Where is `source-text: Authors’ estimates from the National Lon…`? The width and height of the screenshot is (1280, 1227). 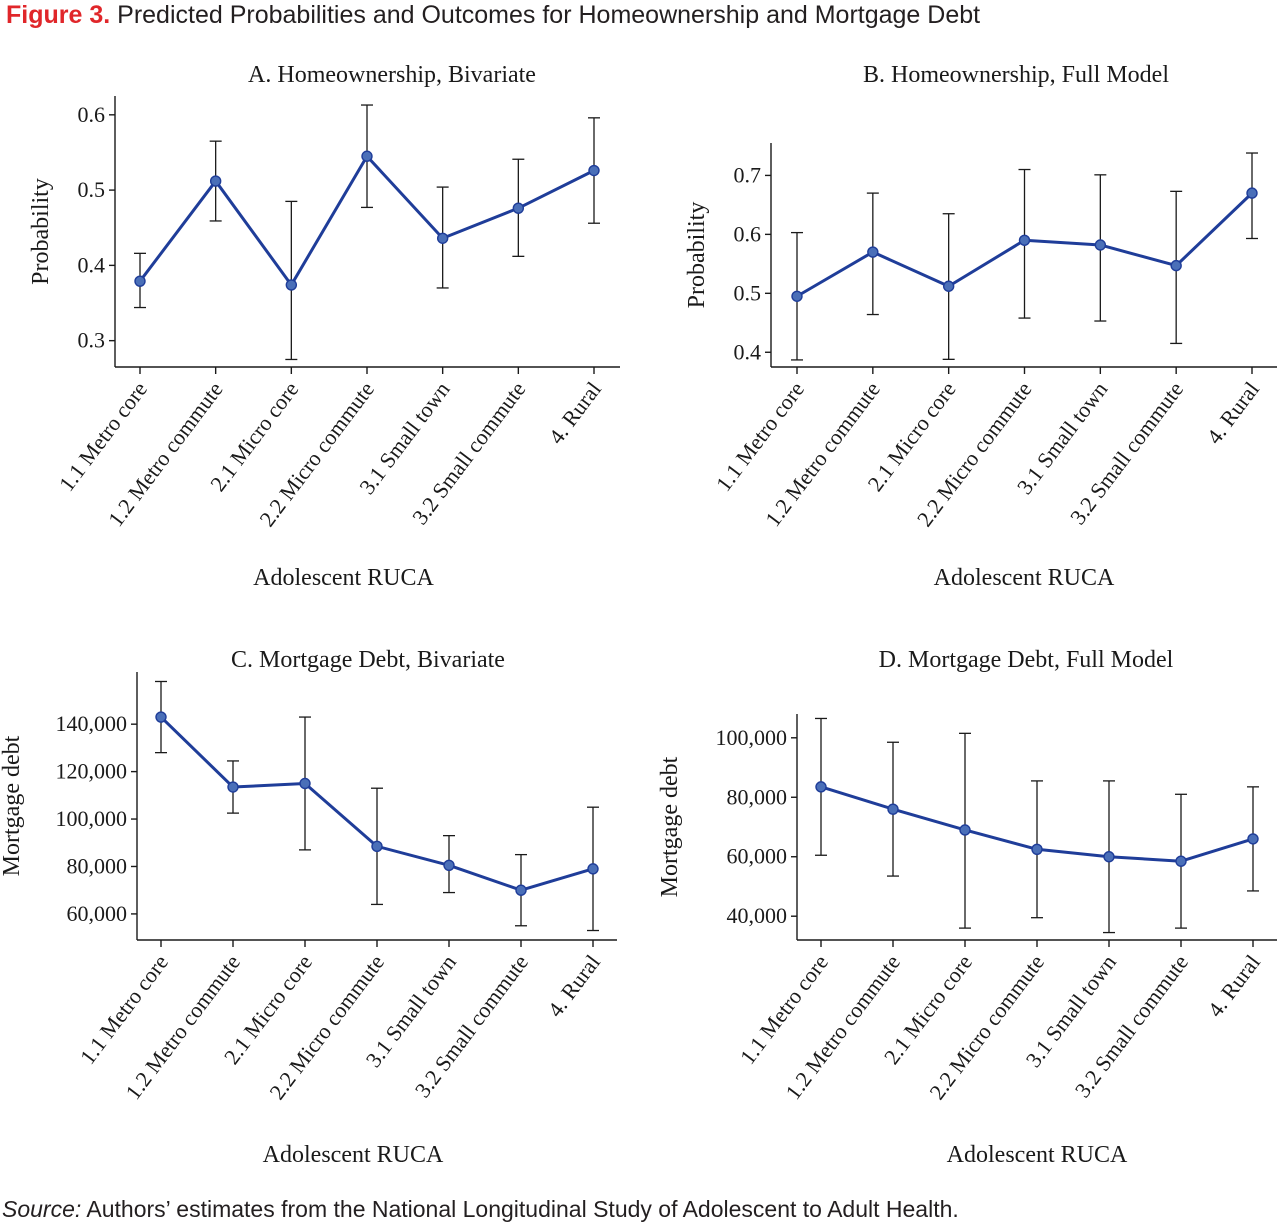
source-text: Authors’ estimates from the National Lon… is located at coordinates (522, 1209).